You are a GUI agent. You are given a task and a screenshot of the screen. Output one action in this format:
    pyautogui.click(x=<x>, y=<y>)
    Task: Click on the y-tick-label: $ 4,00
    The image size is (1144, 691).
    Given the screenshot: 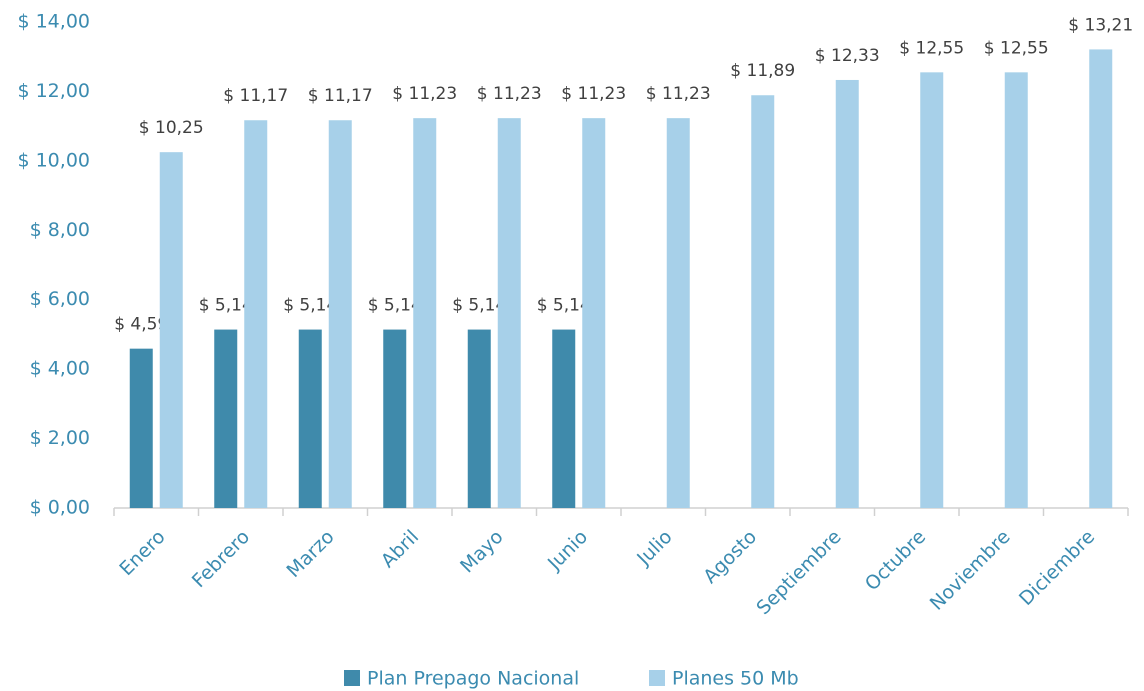 What is the action you would take?
    pyautogui.click(x=60, y=369)
    